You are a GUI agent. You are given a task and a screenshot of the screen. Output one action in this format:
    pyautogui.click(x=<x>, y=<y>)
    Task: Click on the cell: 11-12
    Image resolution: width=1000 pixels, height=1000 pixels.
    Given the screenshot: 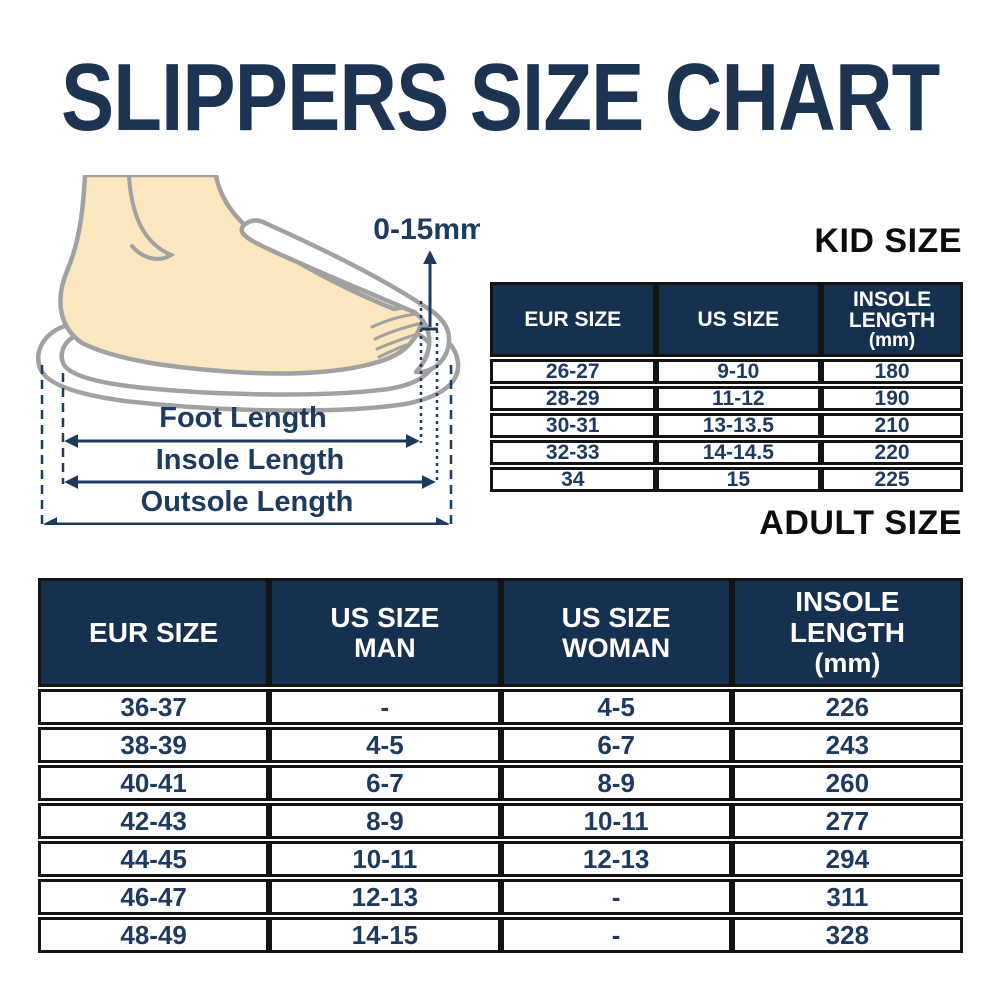 What is the action you would take?
    pyautogui.click(x=738, y=398)
    